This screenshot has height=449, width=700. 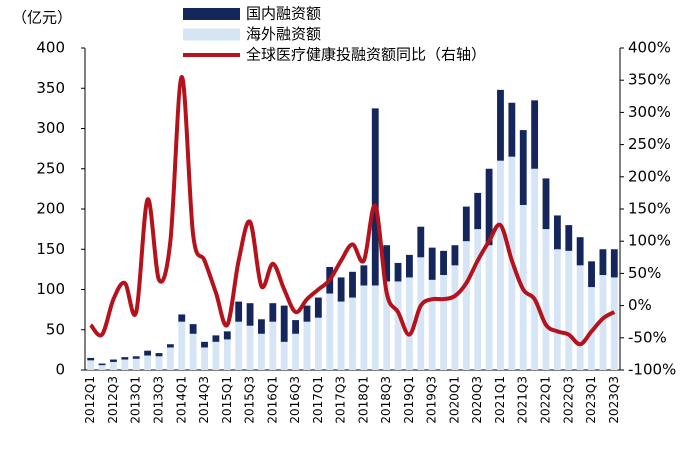 What do you see at coordinates (649, 80) in the screenshot?
I see `y2-tick-label: 350%` at bounding box center [649, 80].